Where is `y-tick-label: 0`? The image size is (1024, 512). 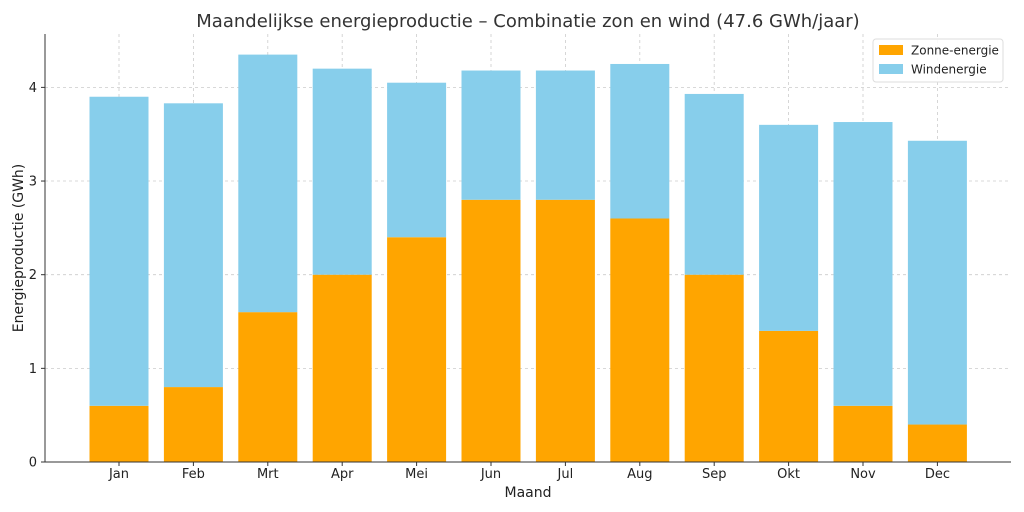 y-tick-label: 0 is located at coordinates (33, 463).